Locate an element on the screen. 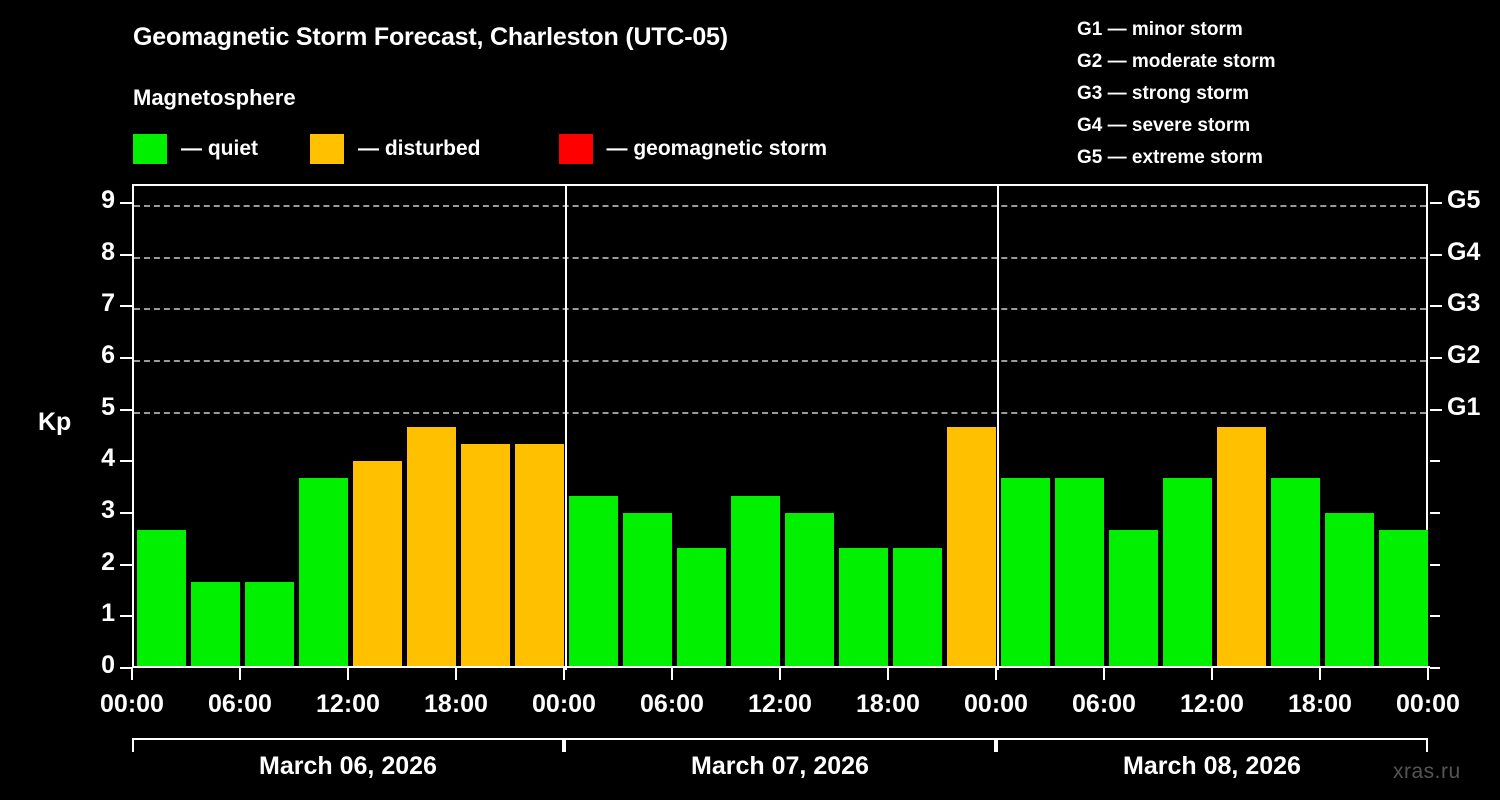 This screenshot has height=800, width=1500. y-axis-label: 7 is located at coordinates (108, 303).